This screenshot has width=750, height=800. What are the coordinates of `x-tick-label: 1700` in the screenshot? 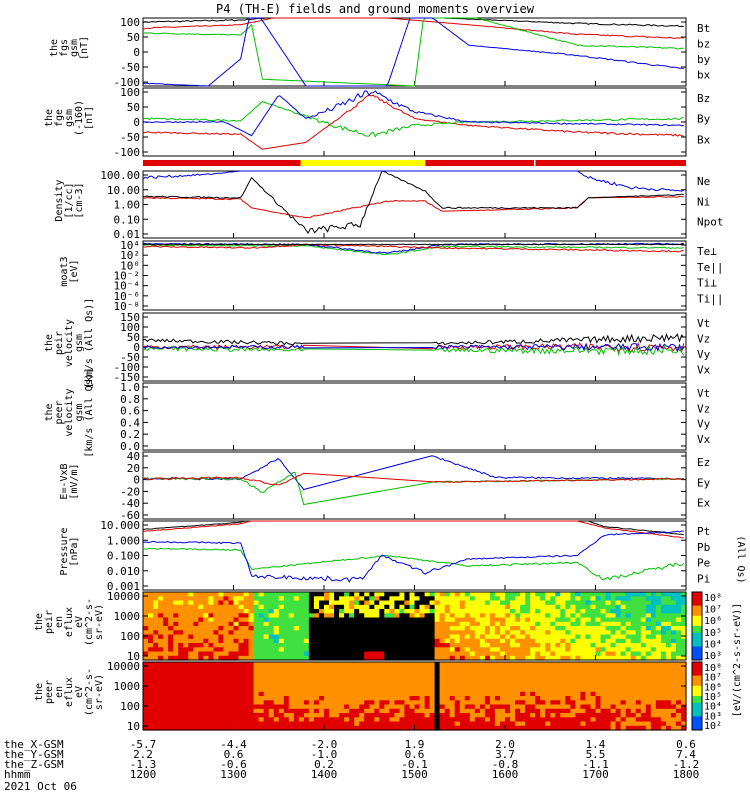 It's located at (595, 774).